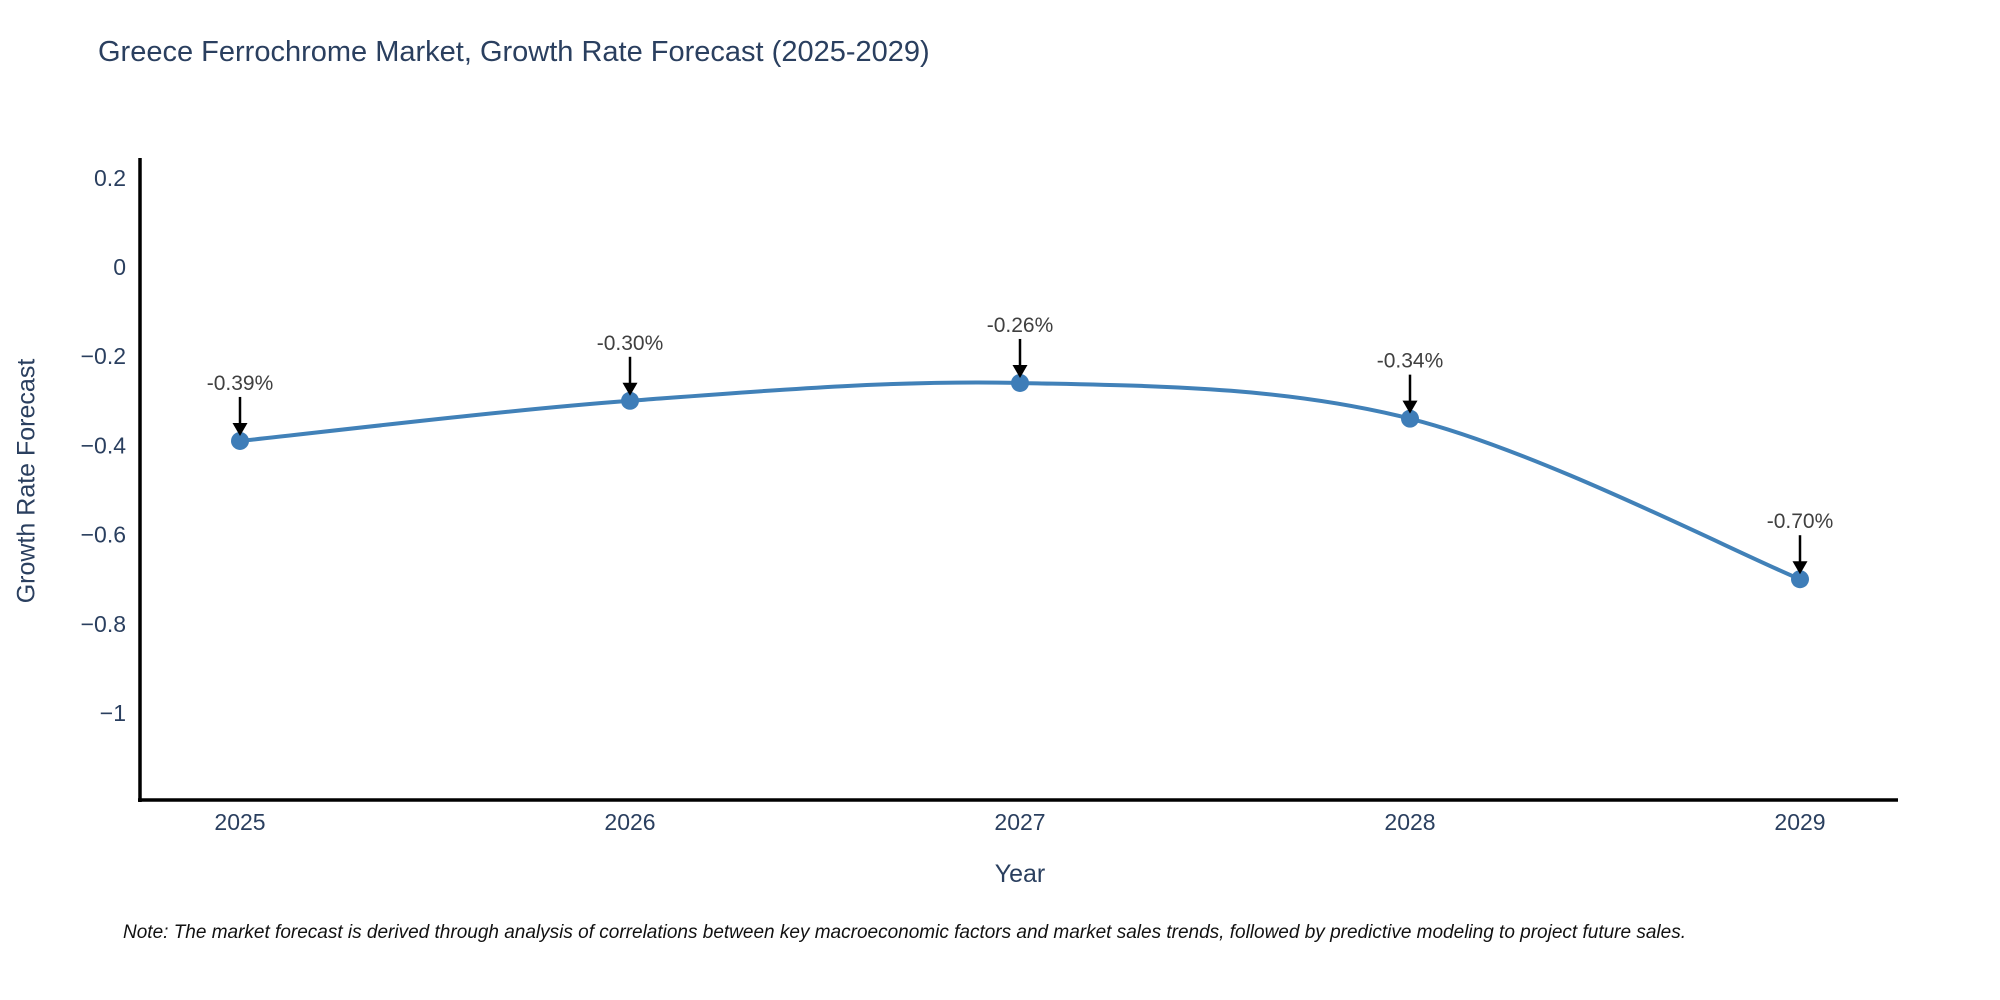 This screenshot has height=1000, width=2000. Describe the element at coordinates (103, 624) in the screenshot. I see `y-tick-label: −0.8` at that location.